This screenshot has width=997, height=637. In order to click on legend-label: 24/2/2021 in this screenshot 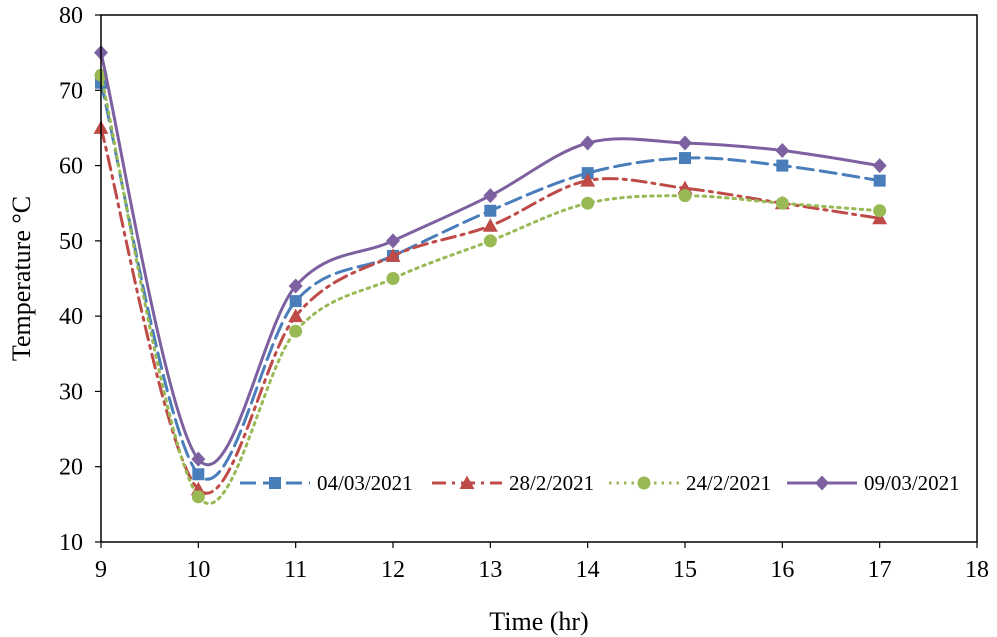, I will do `click(728, 483)`.